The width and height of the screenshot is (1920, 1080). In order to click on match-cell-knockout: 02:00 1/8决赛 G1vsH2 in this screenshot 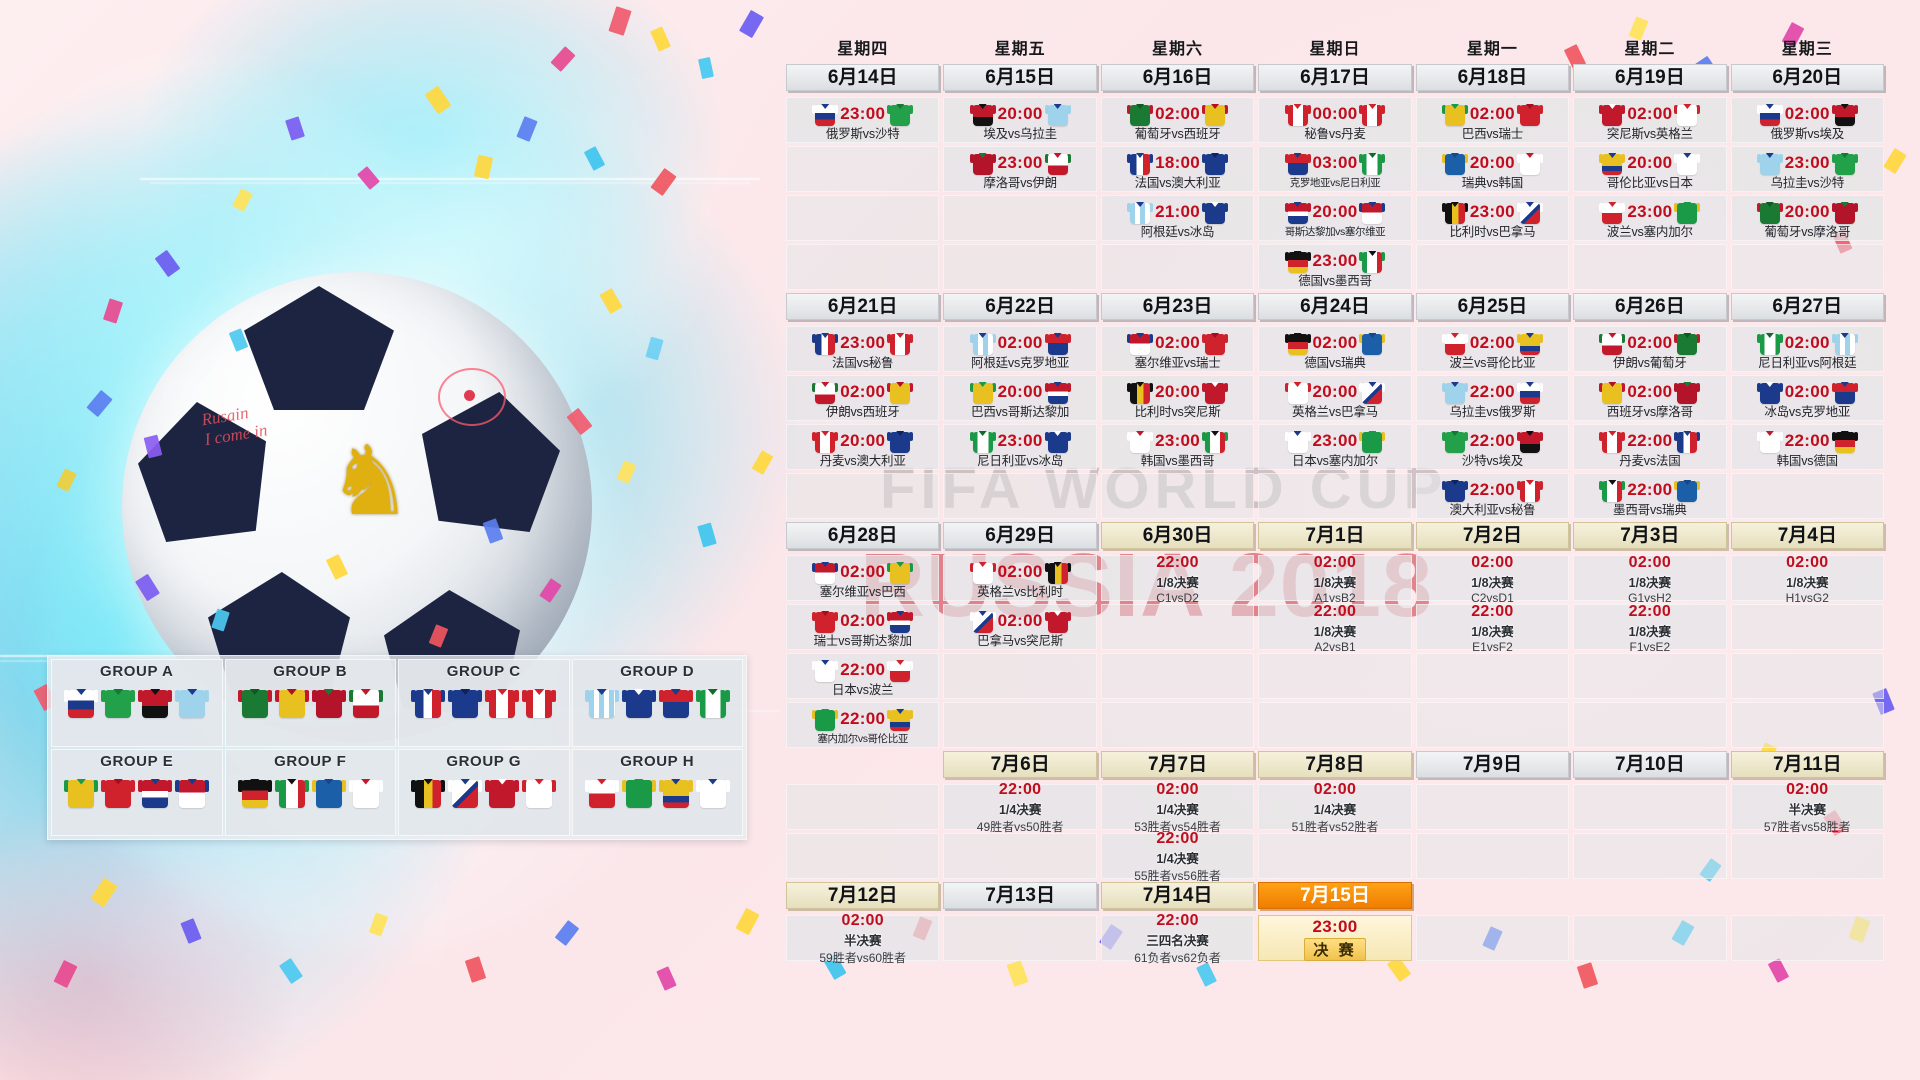, I will do `click(1650, 579)`.